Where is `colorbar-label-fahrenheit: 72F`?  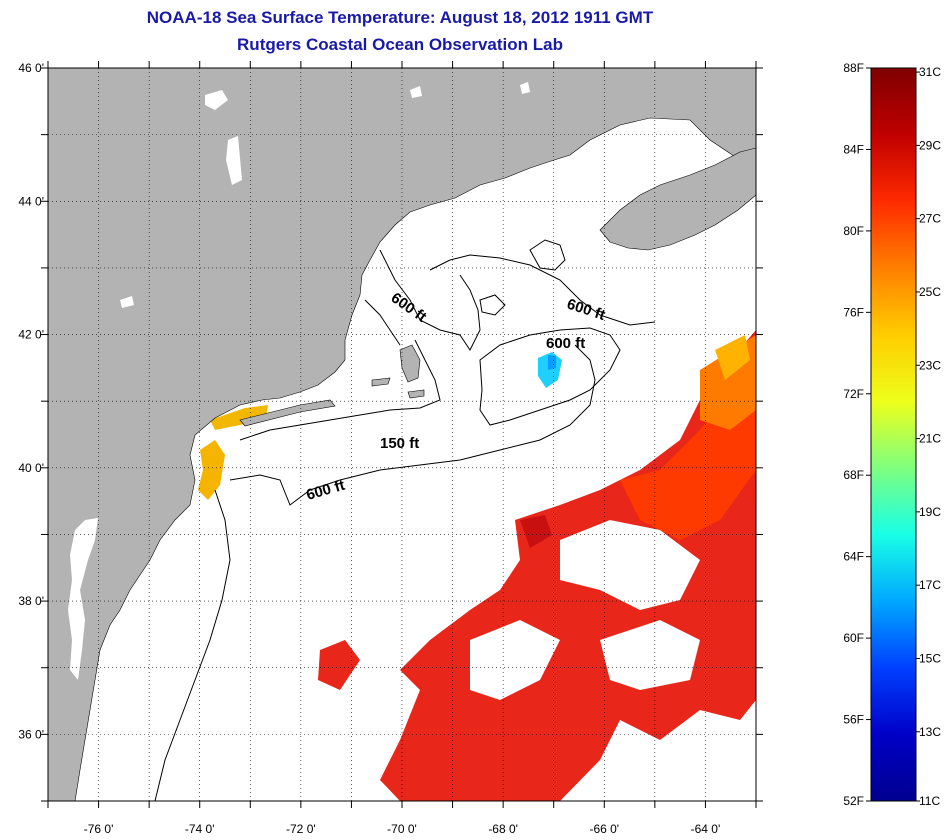
colorbar-label-fahrenheit: 72F is located at coordinates (853, 394).